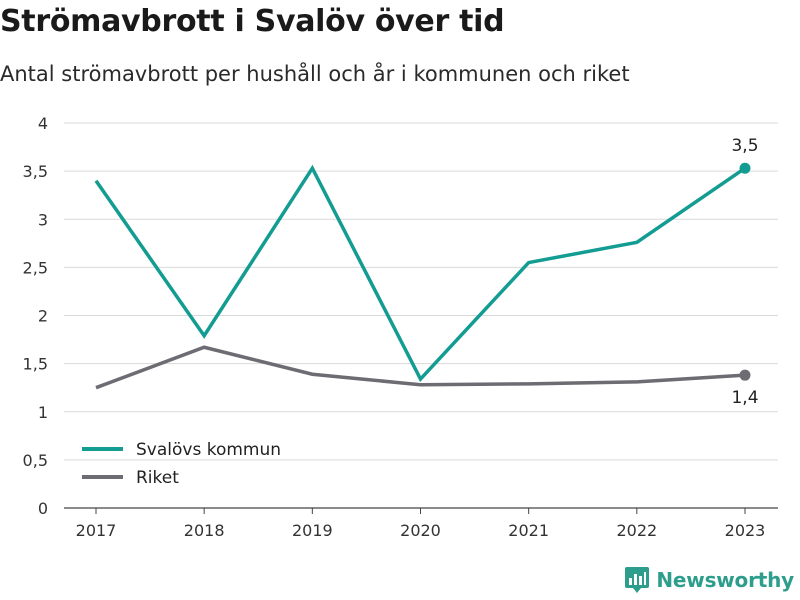 The width and height of the screenshot is (800, 600). I want to click on x-tick-label: 2023, so click(745, 530).